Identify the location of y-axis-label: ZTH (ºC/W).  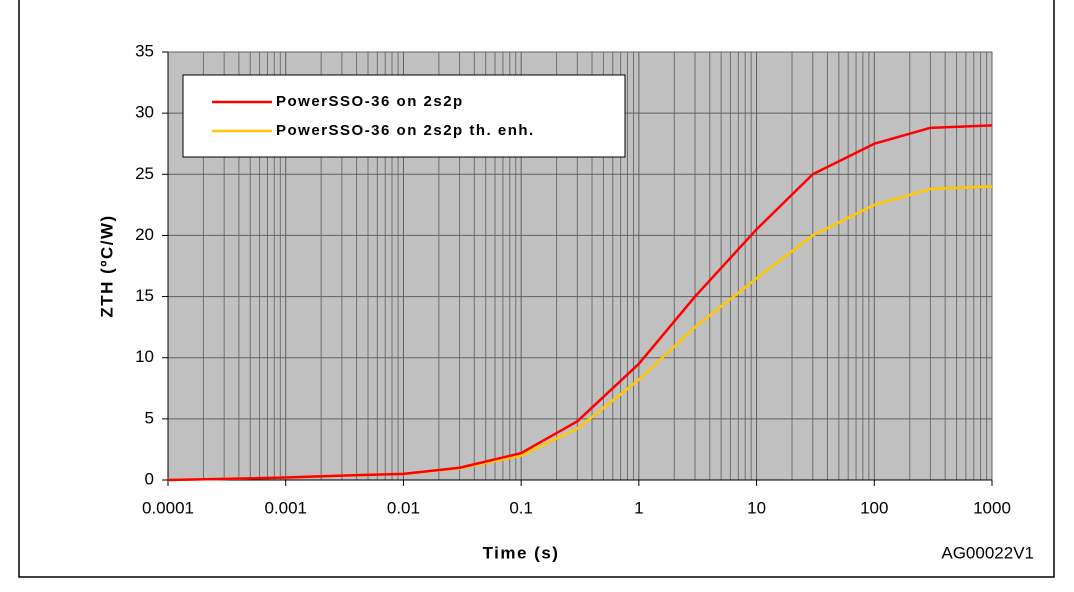
(106, 265).